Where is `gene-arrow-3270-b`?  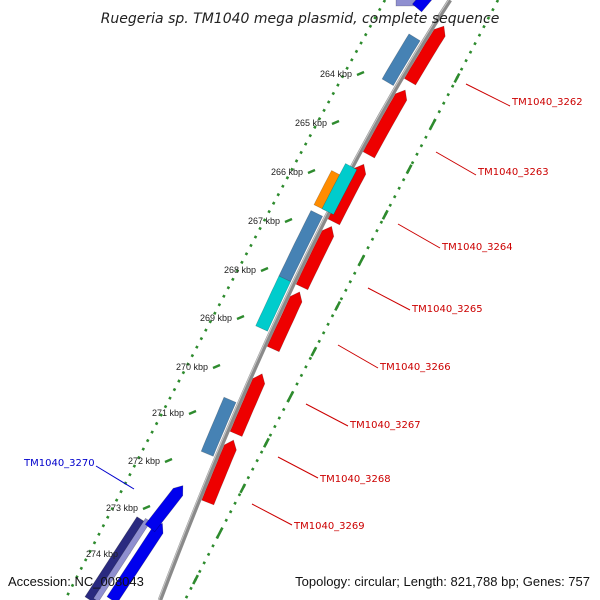
gene-arrow-3270-b is located at coordinates (164, 509).